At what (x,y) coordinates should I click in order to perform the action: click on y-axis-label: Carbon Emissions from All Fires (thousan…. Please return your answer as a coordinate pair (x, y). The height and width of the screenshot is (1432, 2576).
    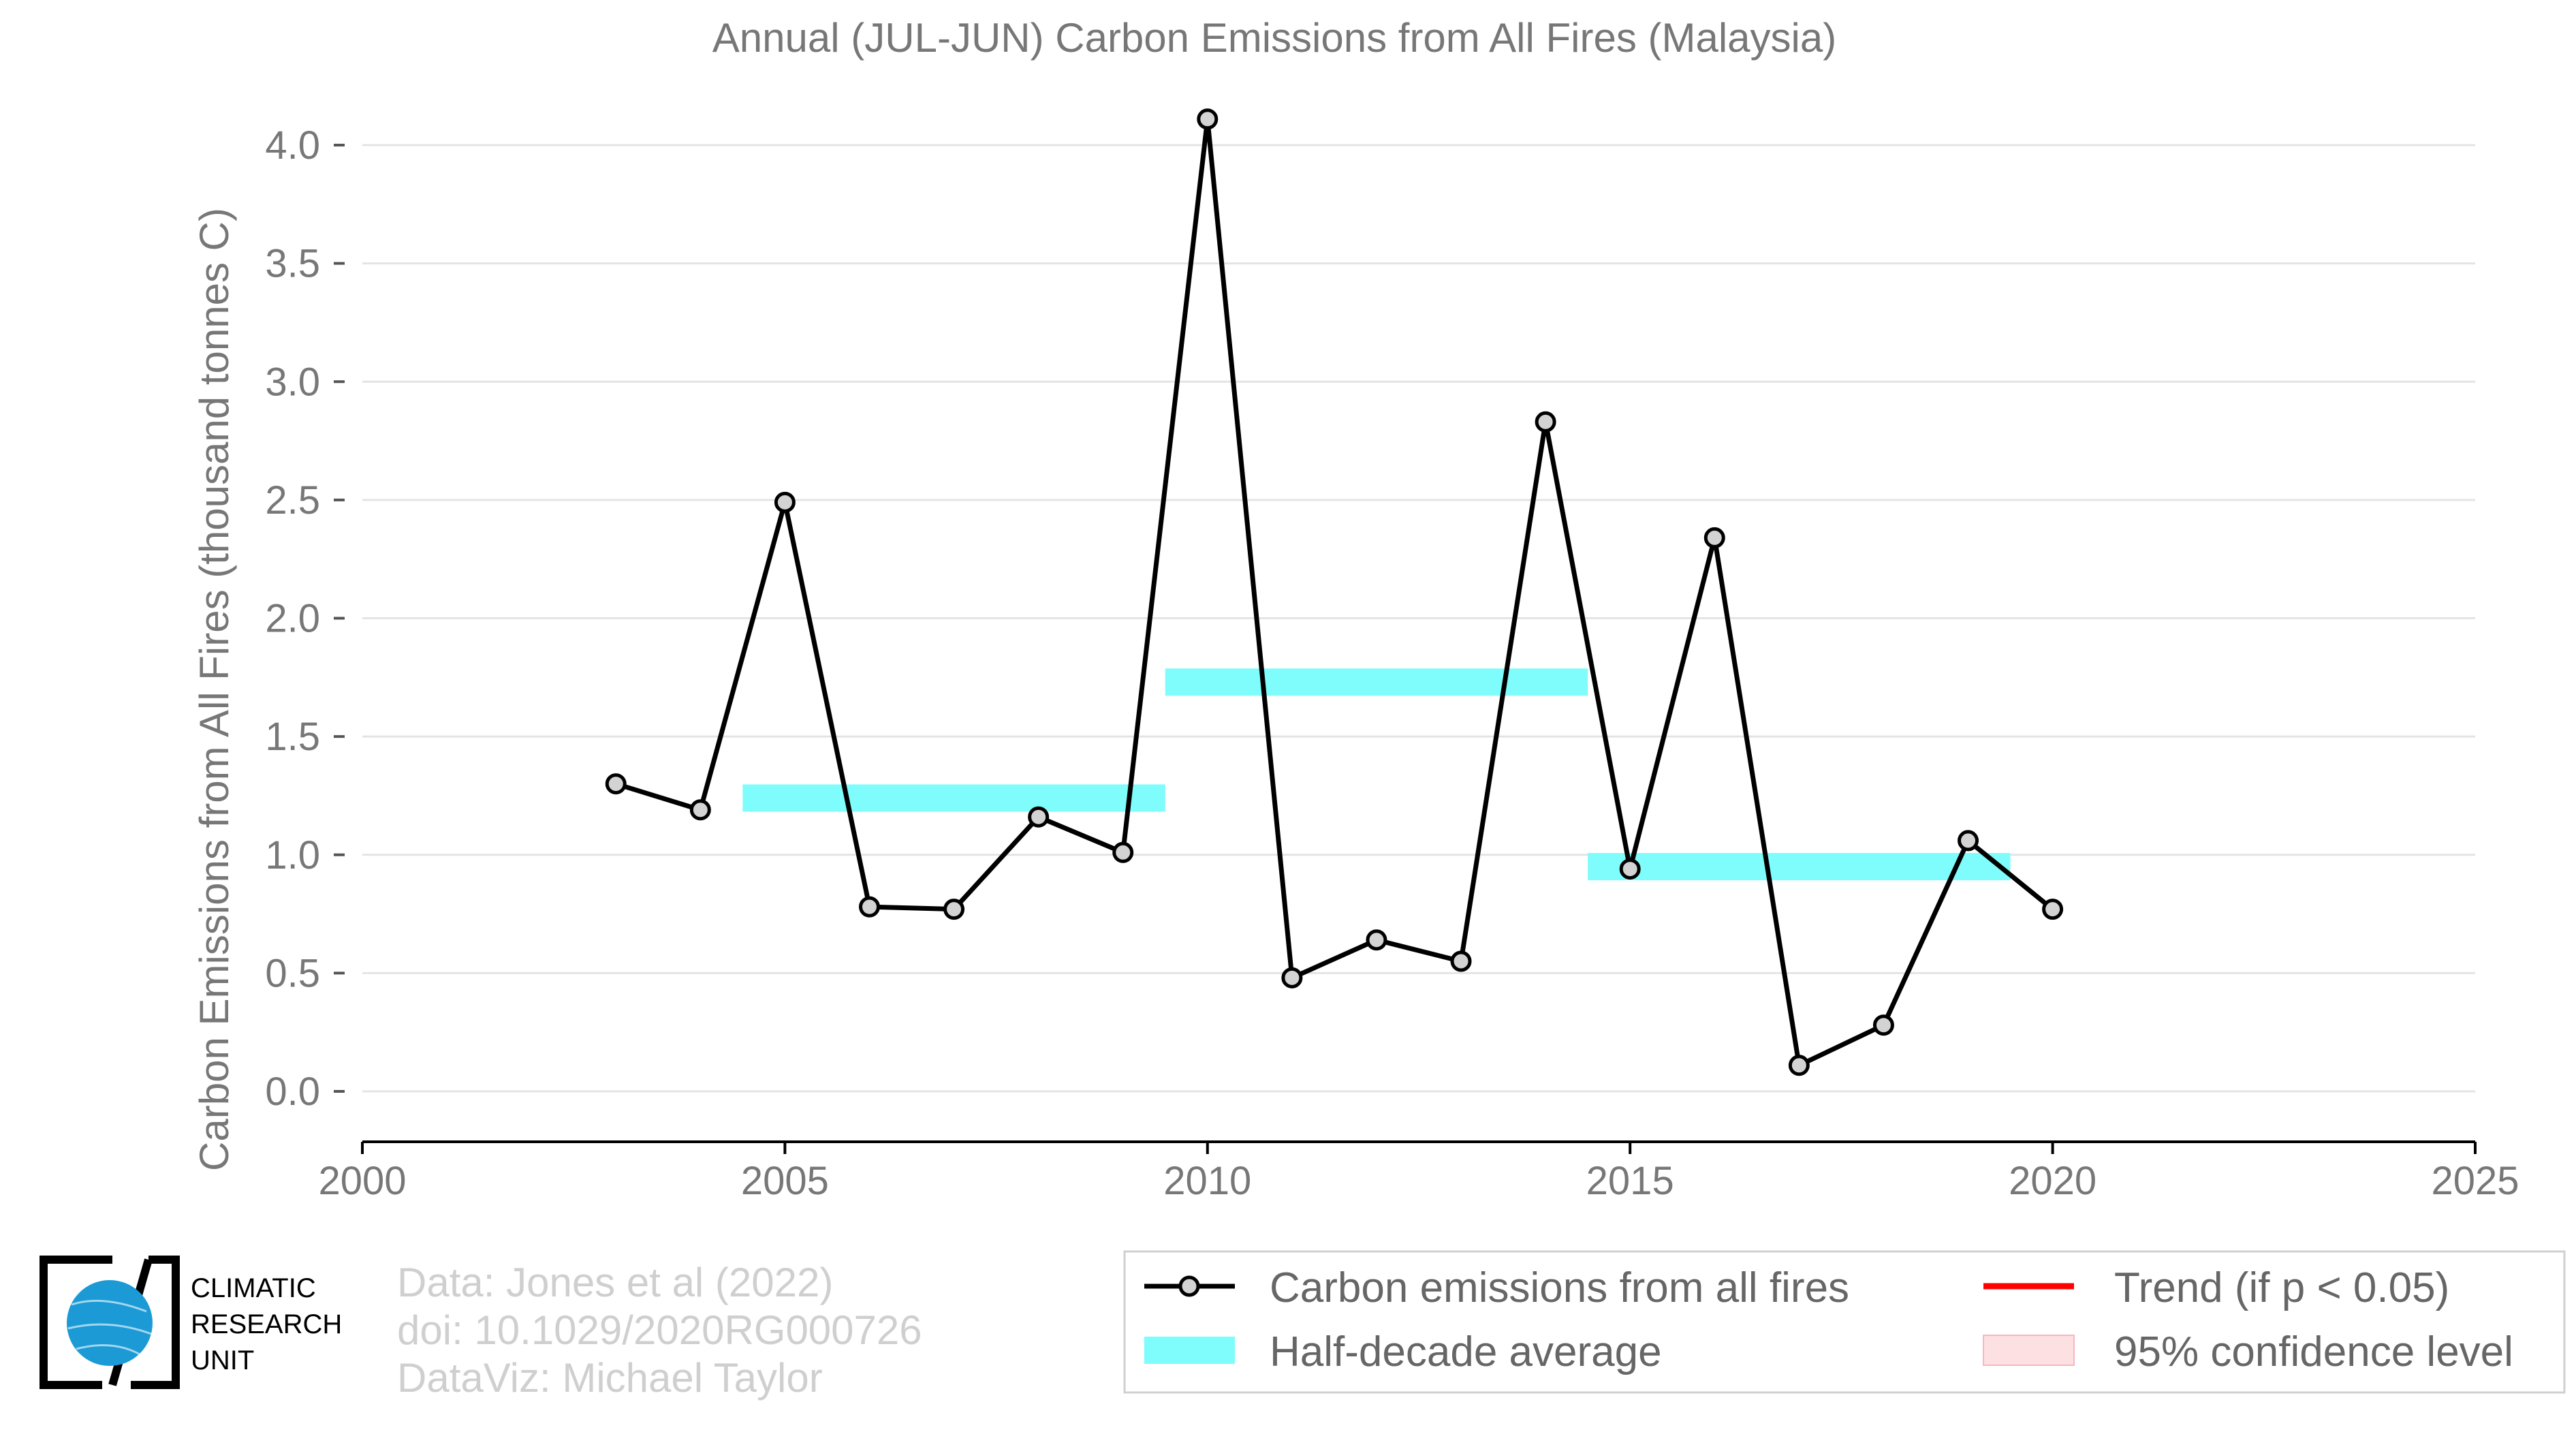
    Looking at the image, I should click on (214, 689).